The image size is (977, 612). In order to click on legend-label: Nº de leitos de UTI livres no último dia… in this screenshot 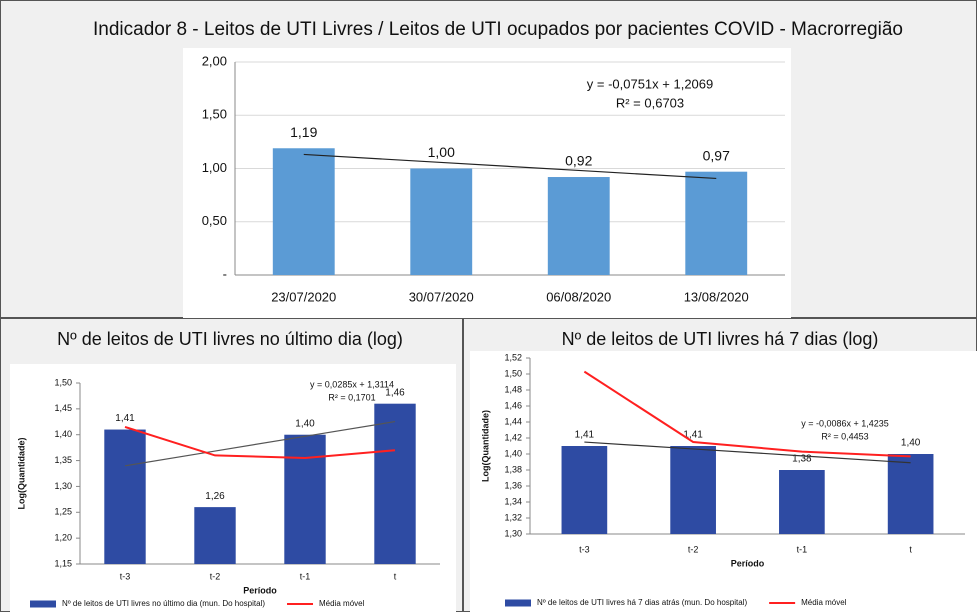, I will do `click(163, 603)`.